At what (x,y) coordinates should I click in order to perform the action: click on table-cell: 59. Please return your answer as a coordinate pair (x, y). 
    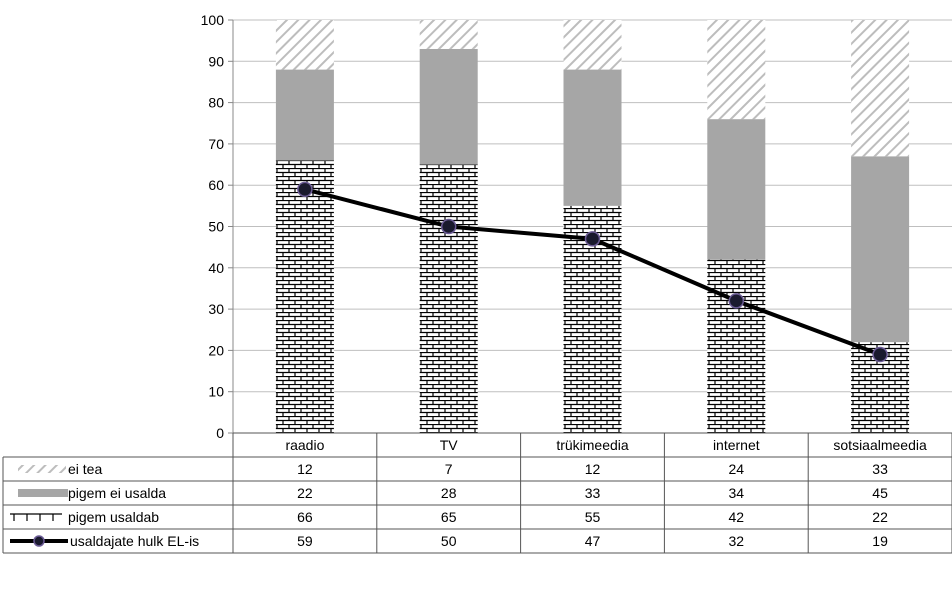
    Looking at the image, I should click on (305, 541).